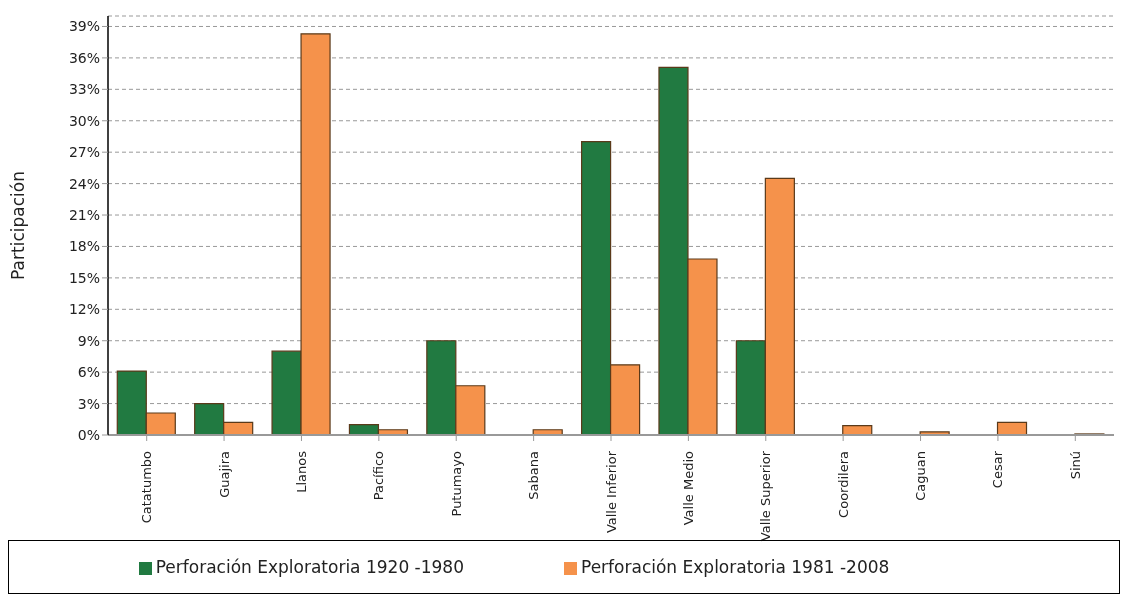 This screenshot has height=616, width=1134. I want to click on x-tick-label: Sabana, so click(534, 475).